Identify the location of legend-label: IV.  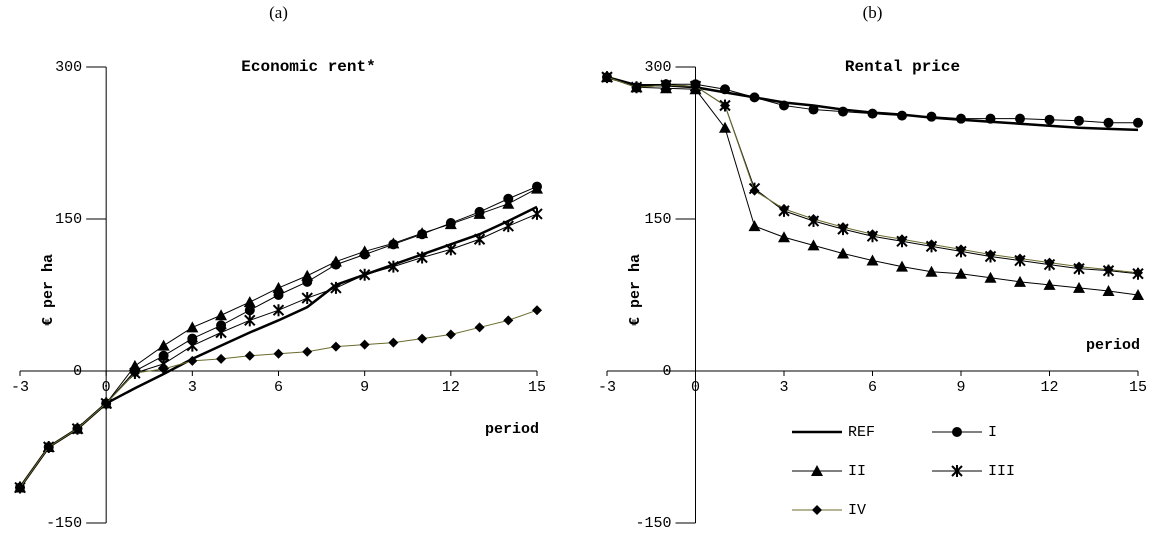
(857, 510).